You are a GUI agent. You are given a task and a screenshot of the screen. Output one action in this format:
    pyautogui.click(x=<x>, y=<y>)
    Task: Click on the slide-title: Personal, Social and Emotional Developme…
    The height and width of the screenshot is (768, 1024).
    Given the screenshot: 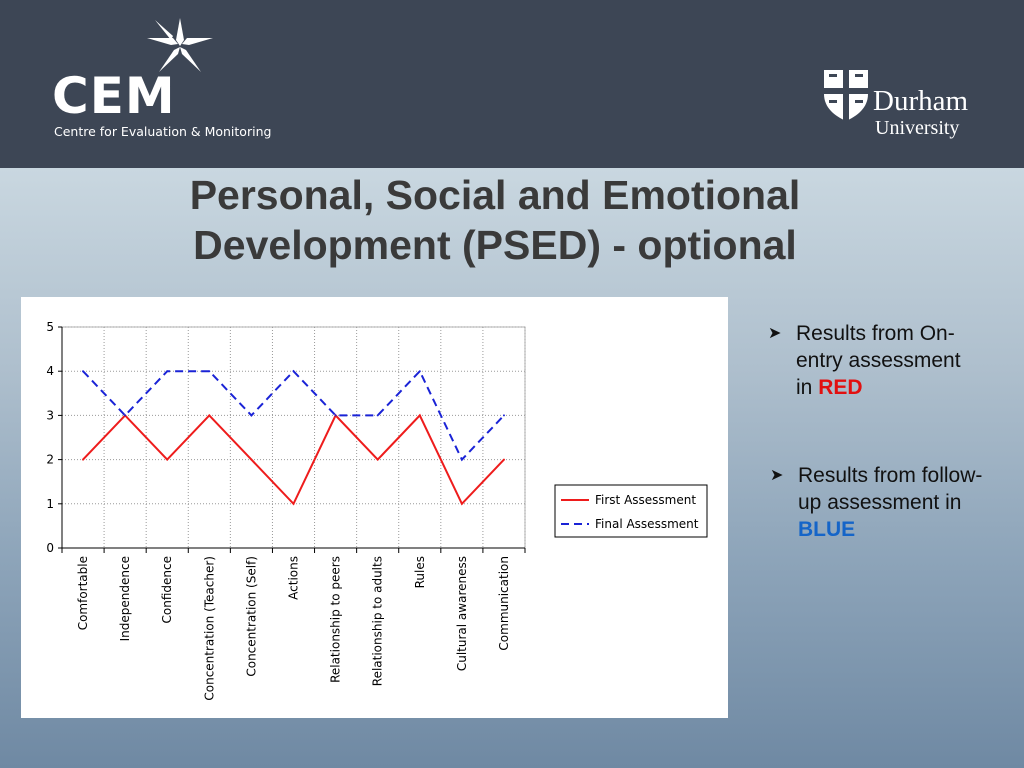 What is the action you would take?
    pyautogui.click(x=495, y=220)
    